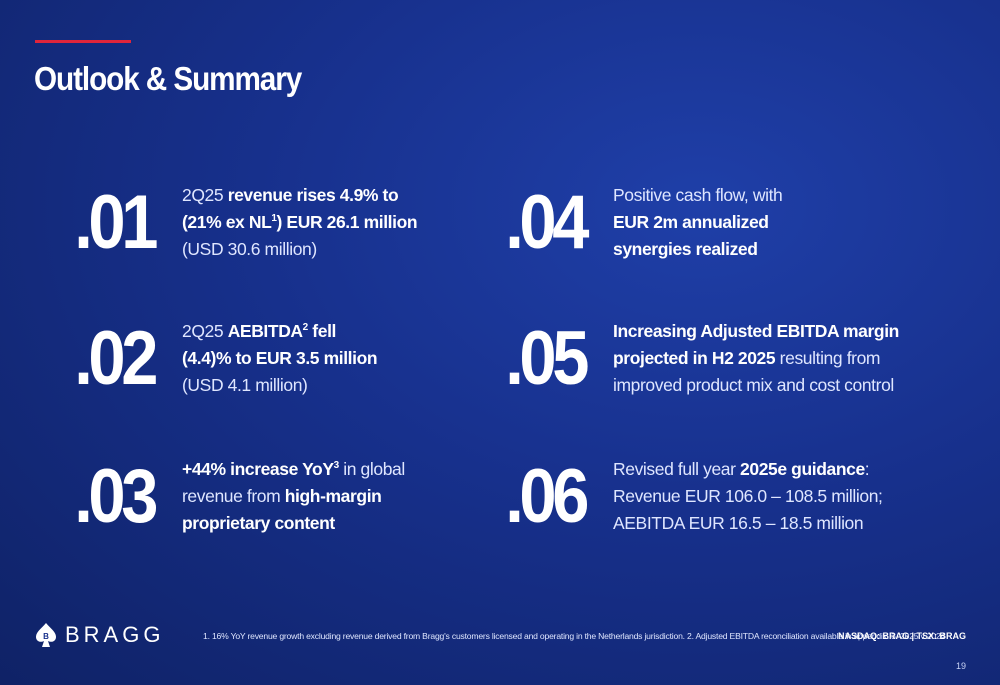 This screenshot has width=1000, height=685. Describe the element at coordinates (116, 222) in the screenshot. I see `item-number: .01` at that location.